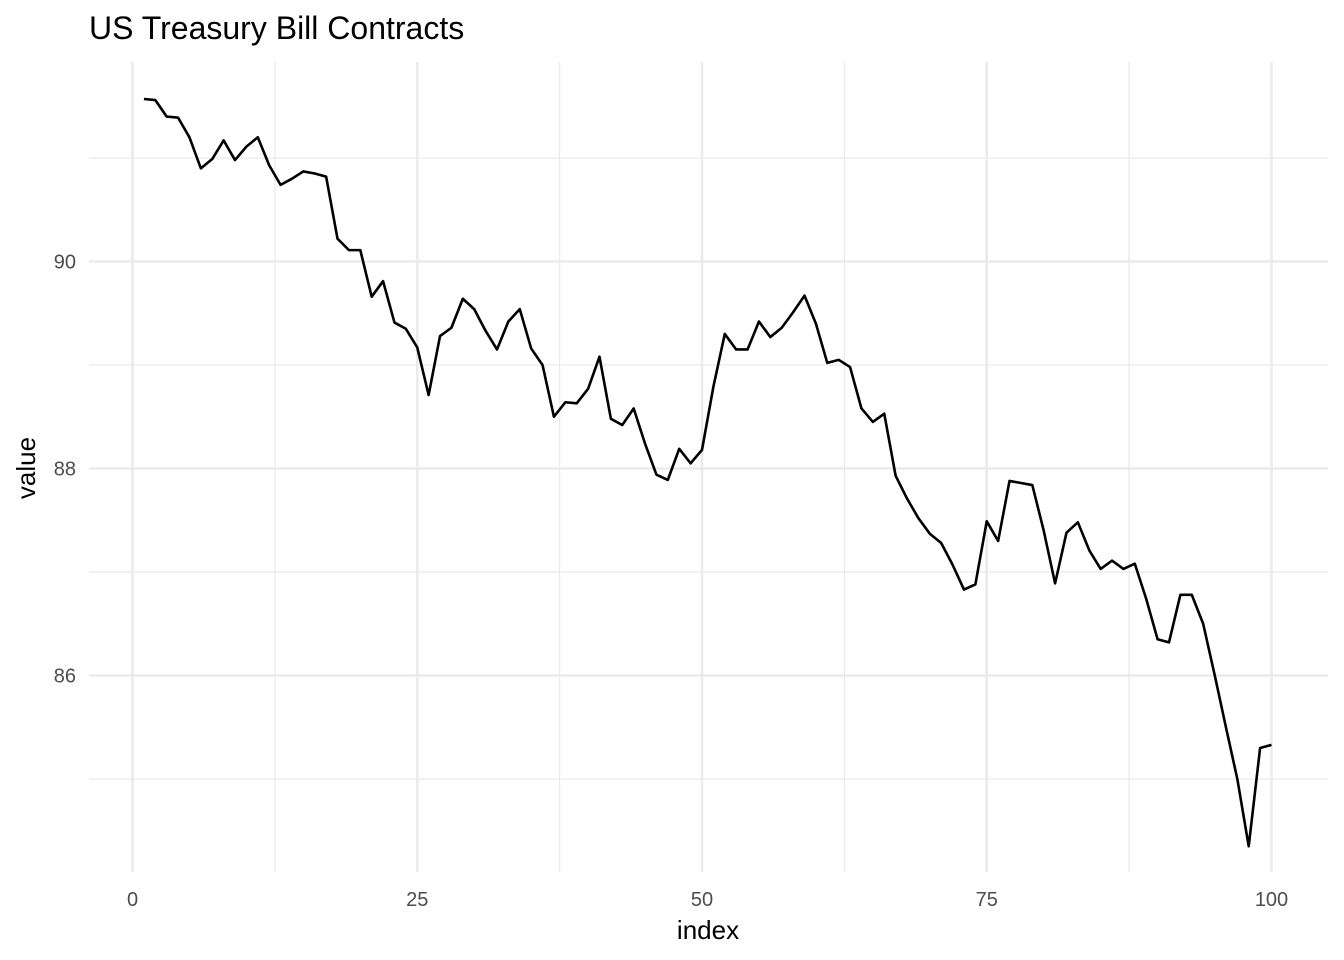 The height and width of the screenshot is (960, 1344). Describe the element at coordinates (65, 677) in the screenshot. I see `y-tick-label: 86` at that location.